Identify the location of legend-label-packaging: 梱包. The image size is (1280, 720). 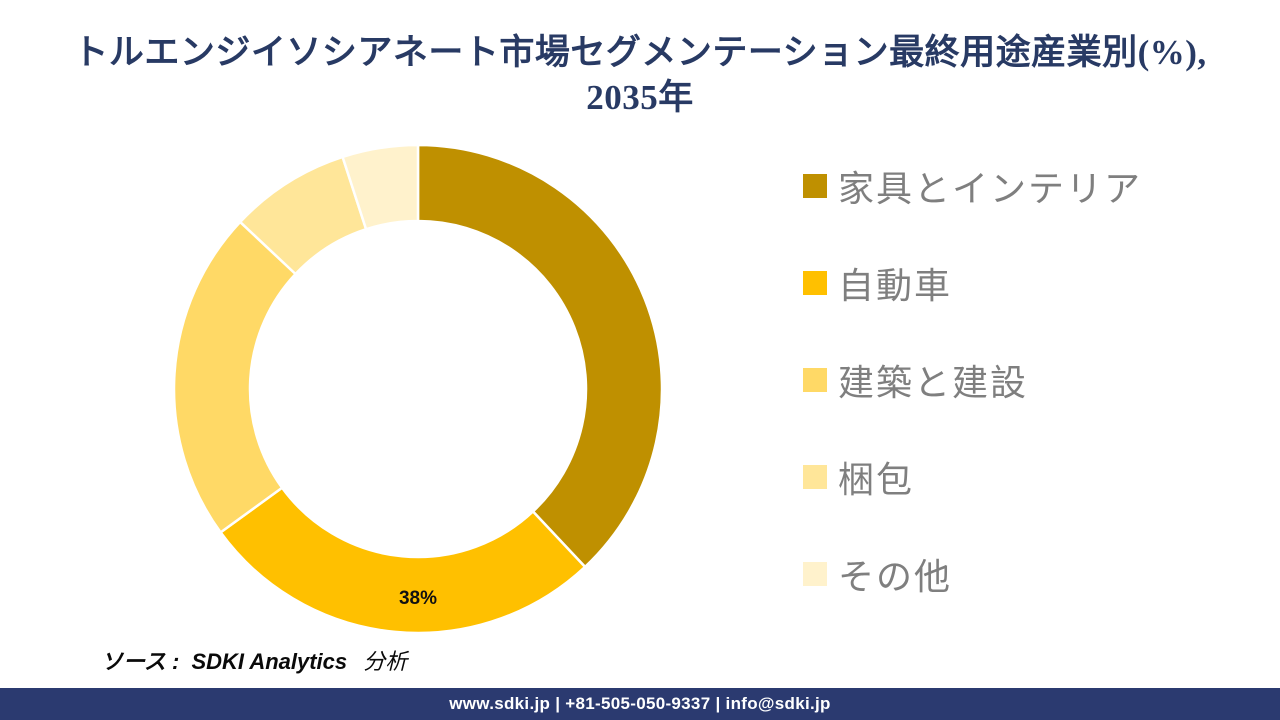
(876, 479).